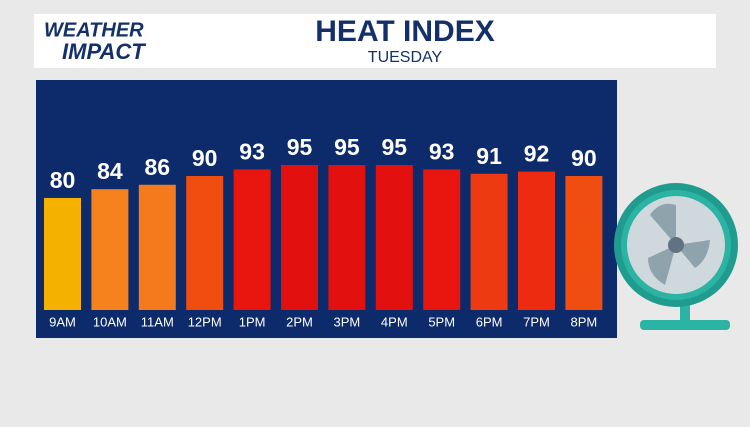  I want to click on brand-line1: WEATHER, so click(94, 30).